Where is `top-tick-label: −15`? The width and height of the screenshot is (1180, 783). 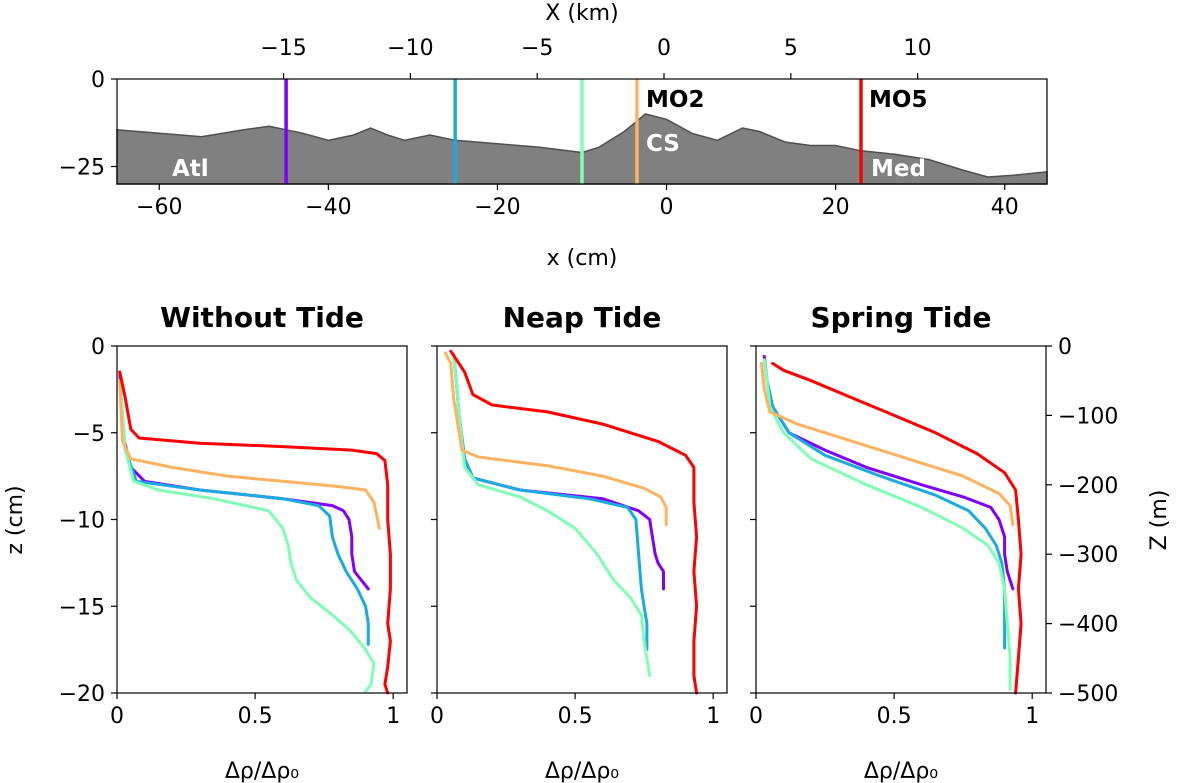
top-tick-label: −15 is located at coordinates (283, 48).